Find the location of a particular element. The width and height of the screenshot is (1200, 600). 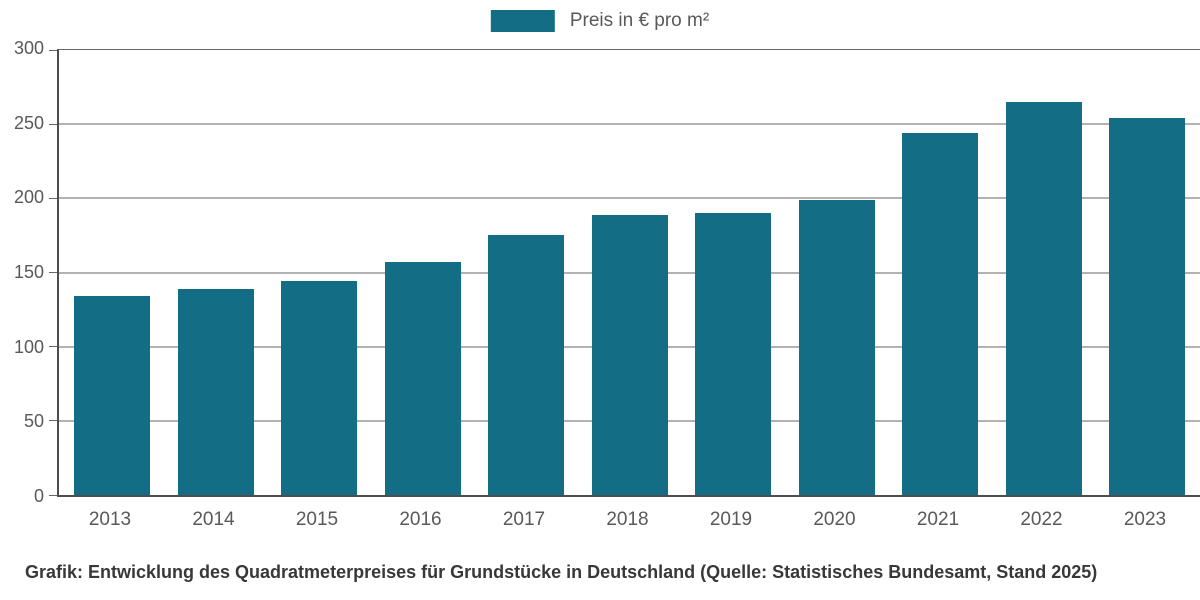

x-tick-label-2022: 2022 is located at coordinates (1041, 519).